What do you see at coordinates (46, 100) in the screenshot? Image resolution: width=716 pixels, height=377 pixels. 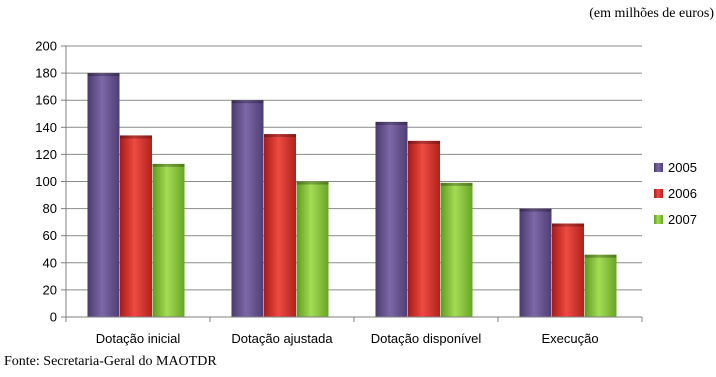 I see `y-tick-label: 160` at bounding box center [46, 100].